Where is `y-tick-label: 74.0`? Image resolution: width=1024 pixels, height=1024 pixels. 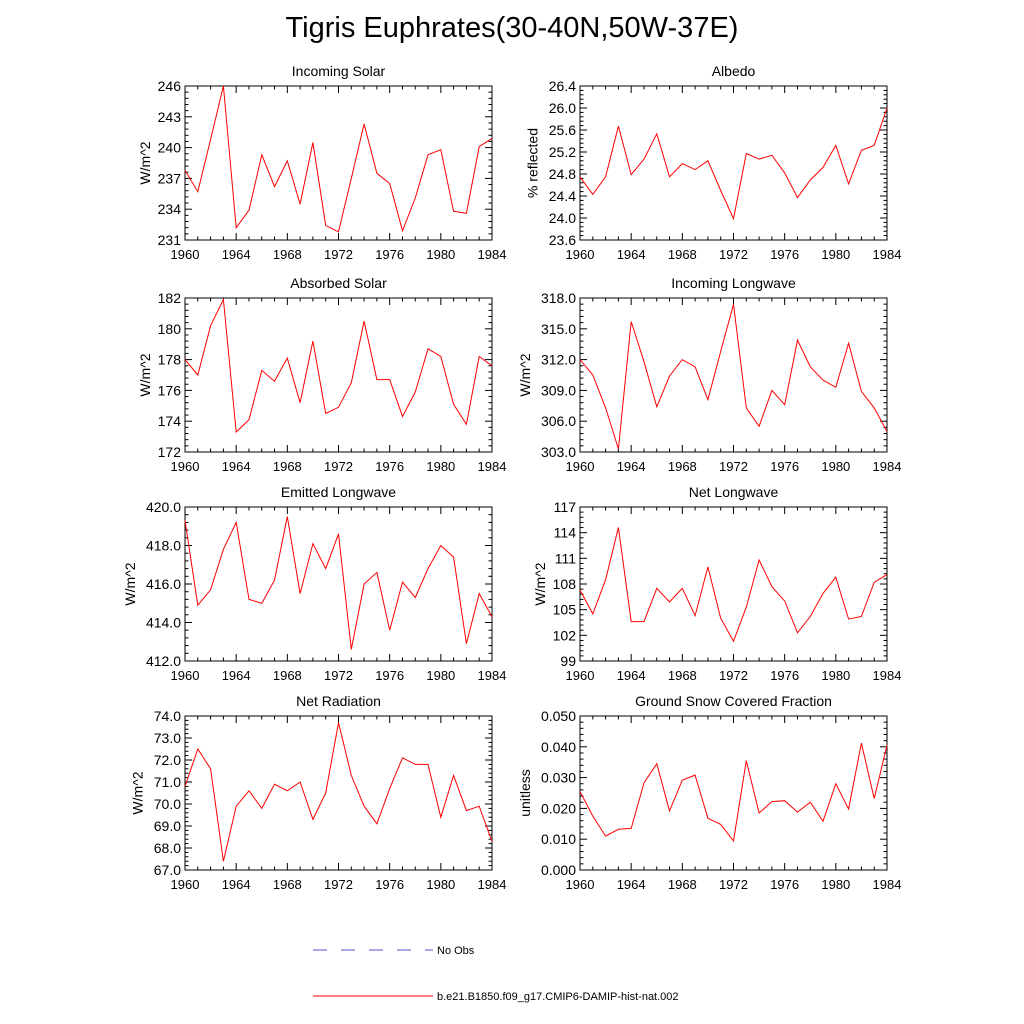
y-tick-label: 74.0 is located at coordinates (167, 716).